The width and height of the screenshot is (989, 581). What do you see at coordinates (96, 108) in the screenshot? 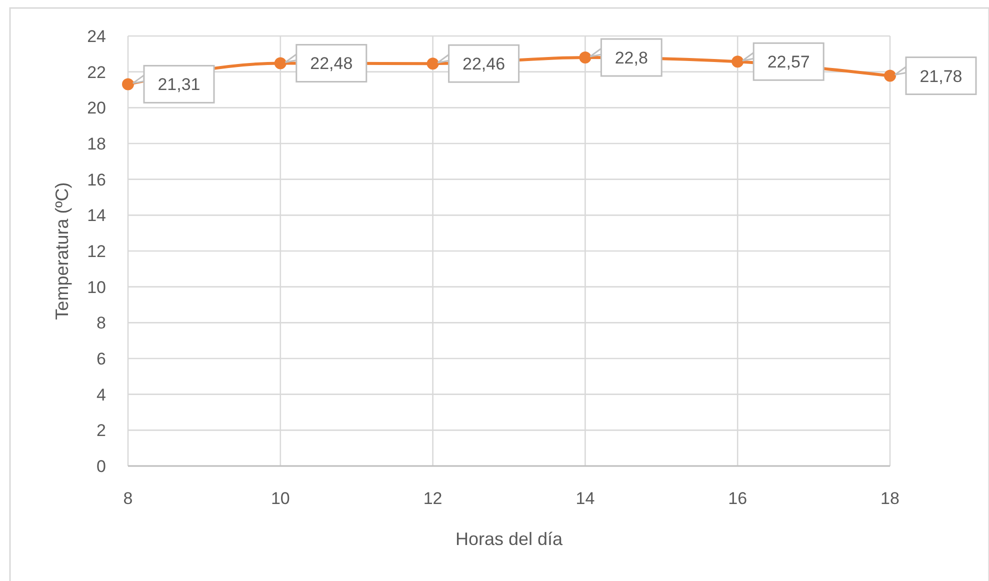
I see `y-tick-label: 20` at bounding box center [96, 108].